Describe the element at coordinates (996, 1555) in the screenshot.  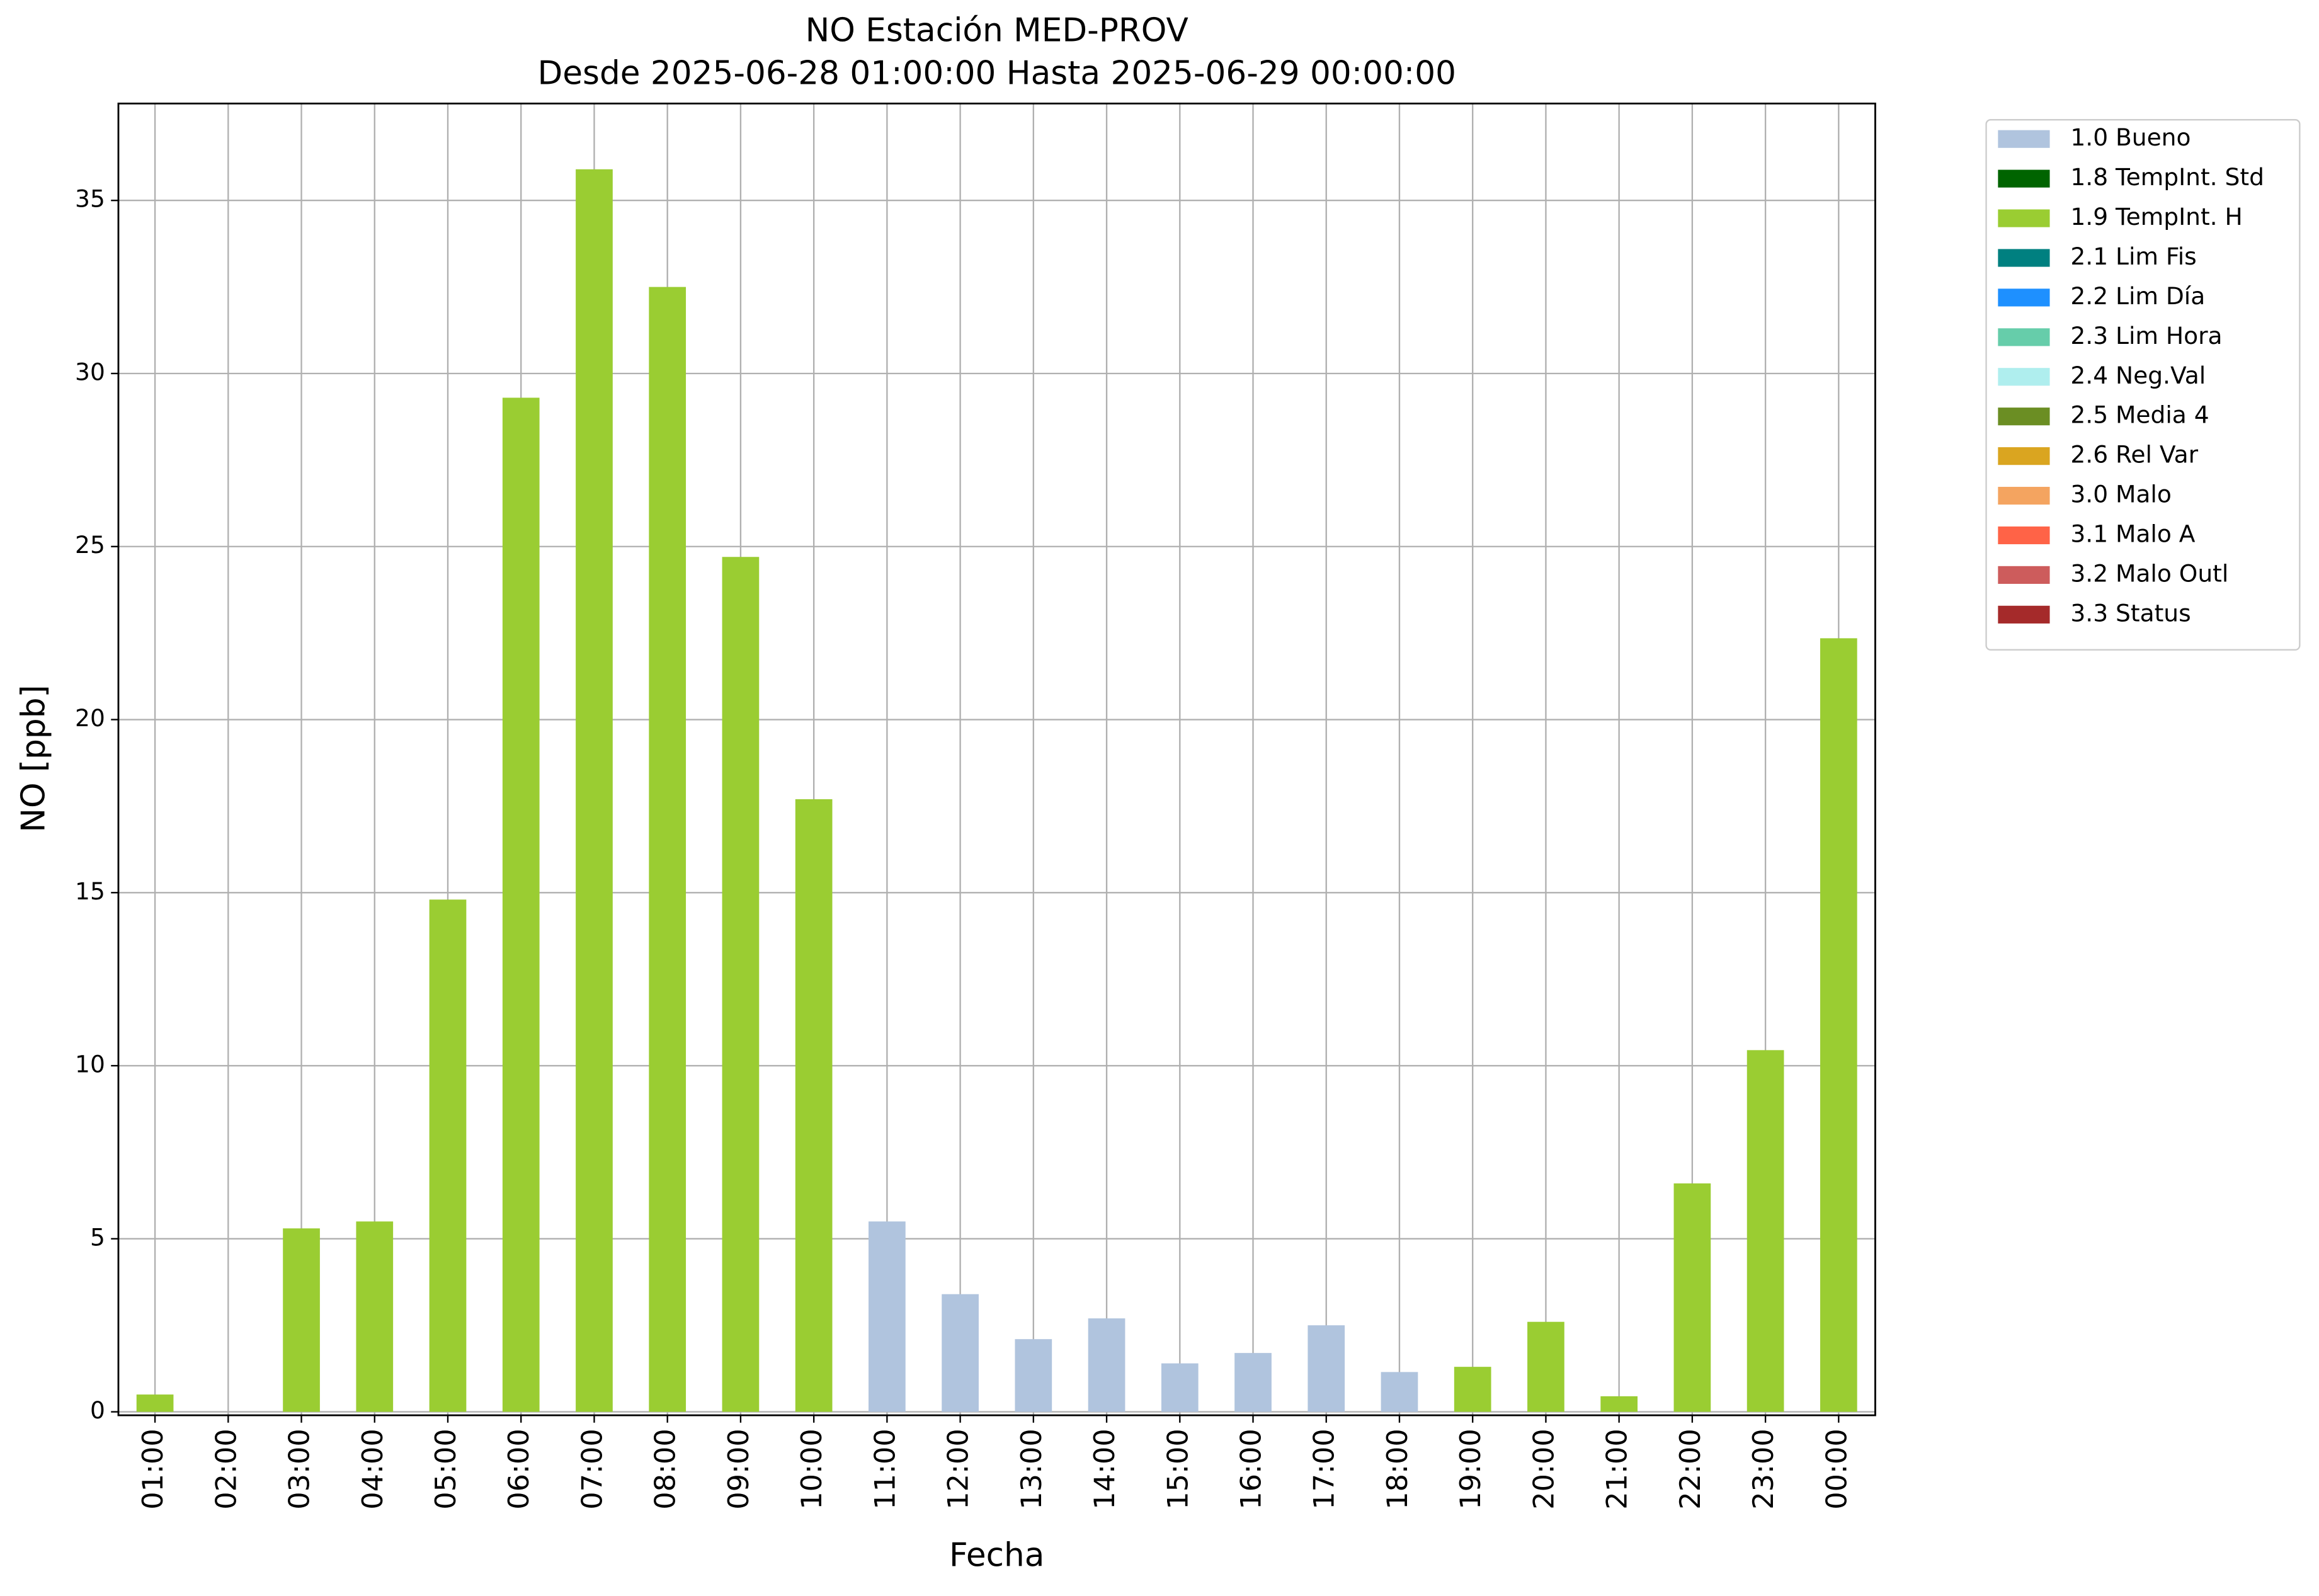
I see `x-axis-label: Fecha` at that location.